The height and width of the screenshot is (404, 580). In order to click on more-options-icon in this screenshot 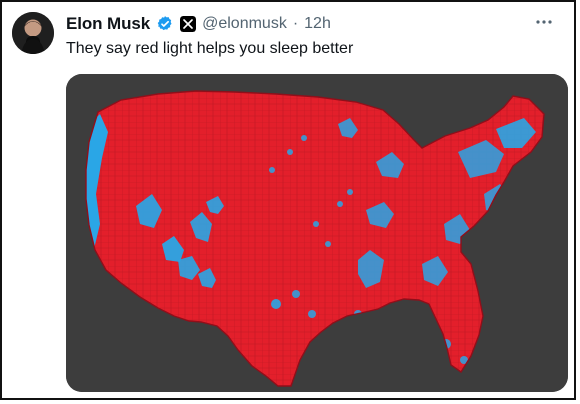, I will do `click(544, 22)`.